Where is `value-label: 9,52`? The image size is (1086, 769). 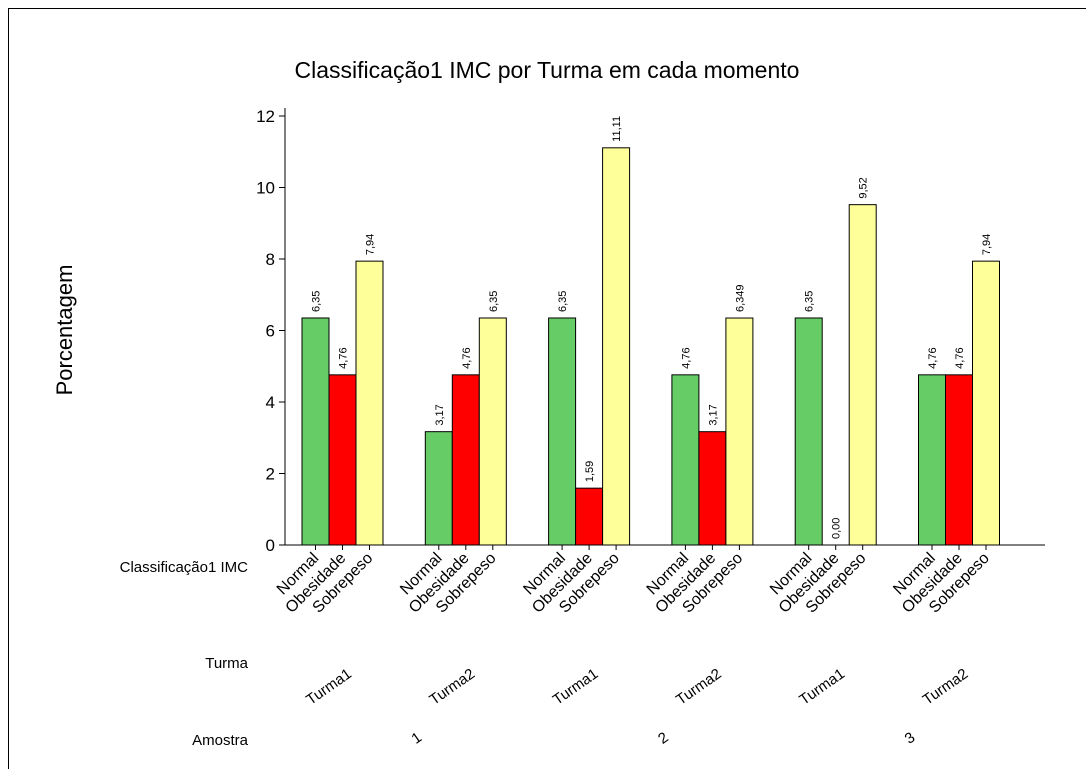 value-label: 9,52 is located at coordinates (864, 187).